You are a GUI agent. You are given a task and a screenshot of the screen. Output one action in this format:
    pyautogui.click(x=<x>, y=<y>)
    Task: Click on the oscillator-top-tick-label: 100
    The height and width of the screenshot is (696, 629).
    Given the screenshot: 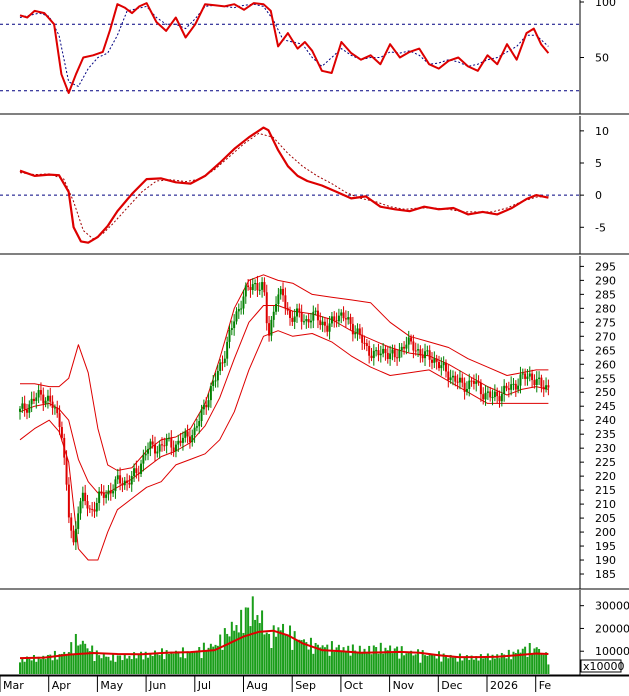 What is the action you would take?
    pyautogui.click(x=605, y=4)
    